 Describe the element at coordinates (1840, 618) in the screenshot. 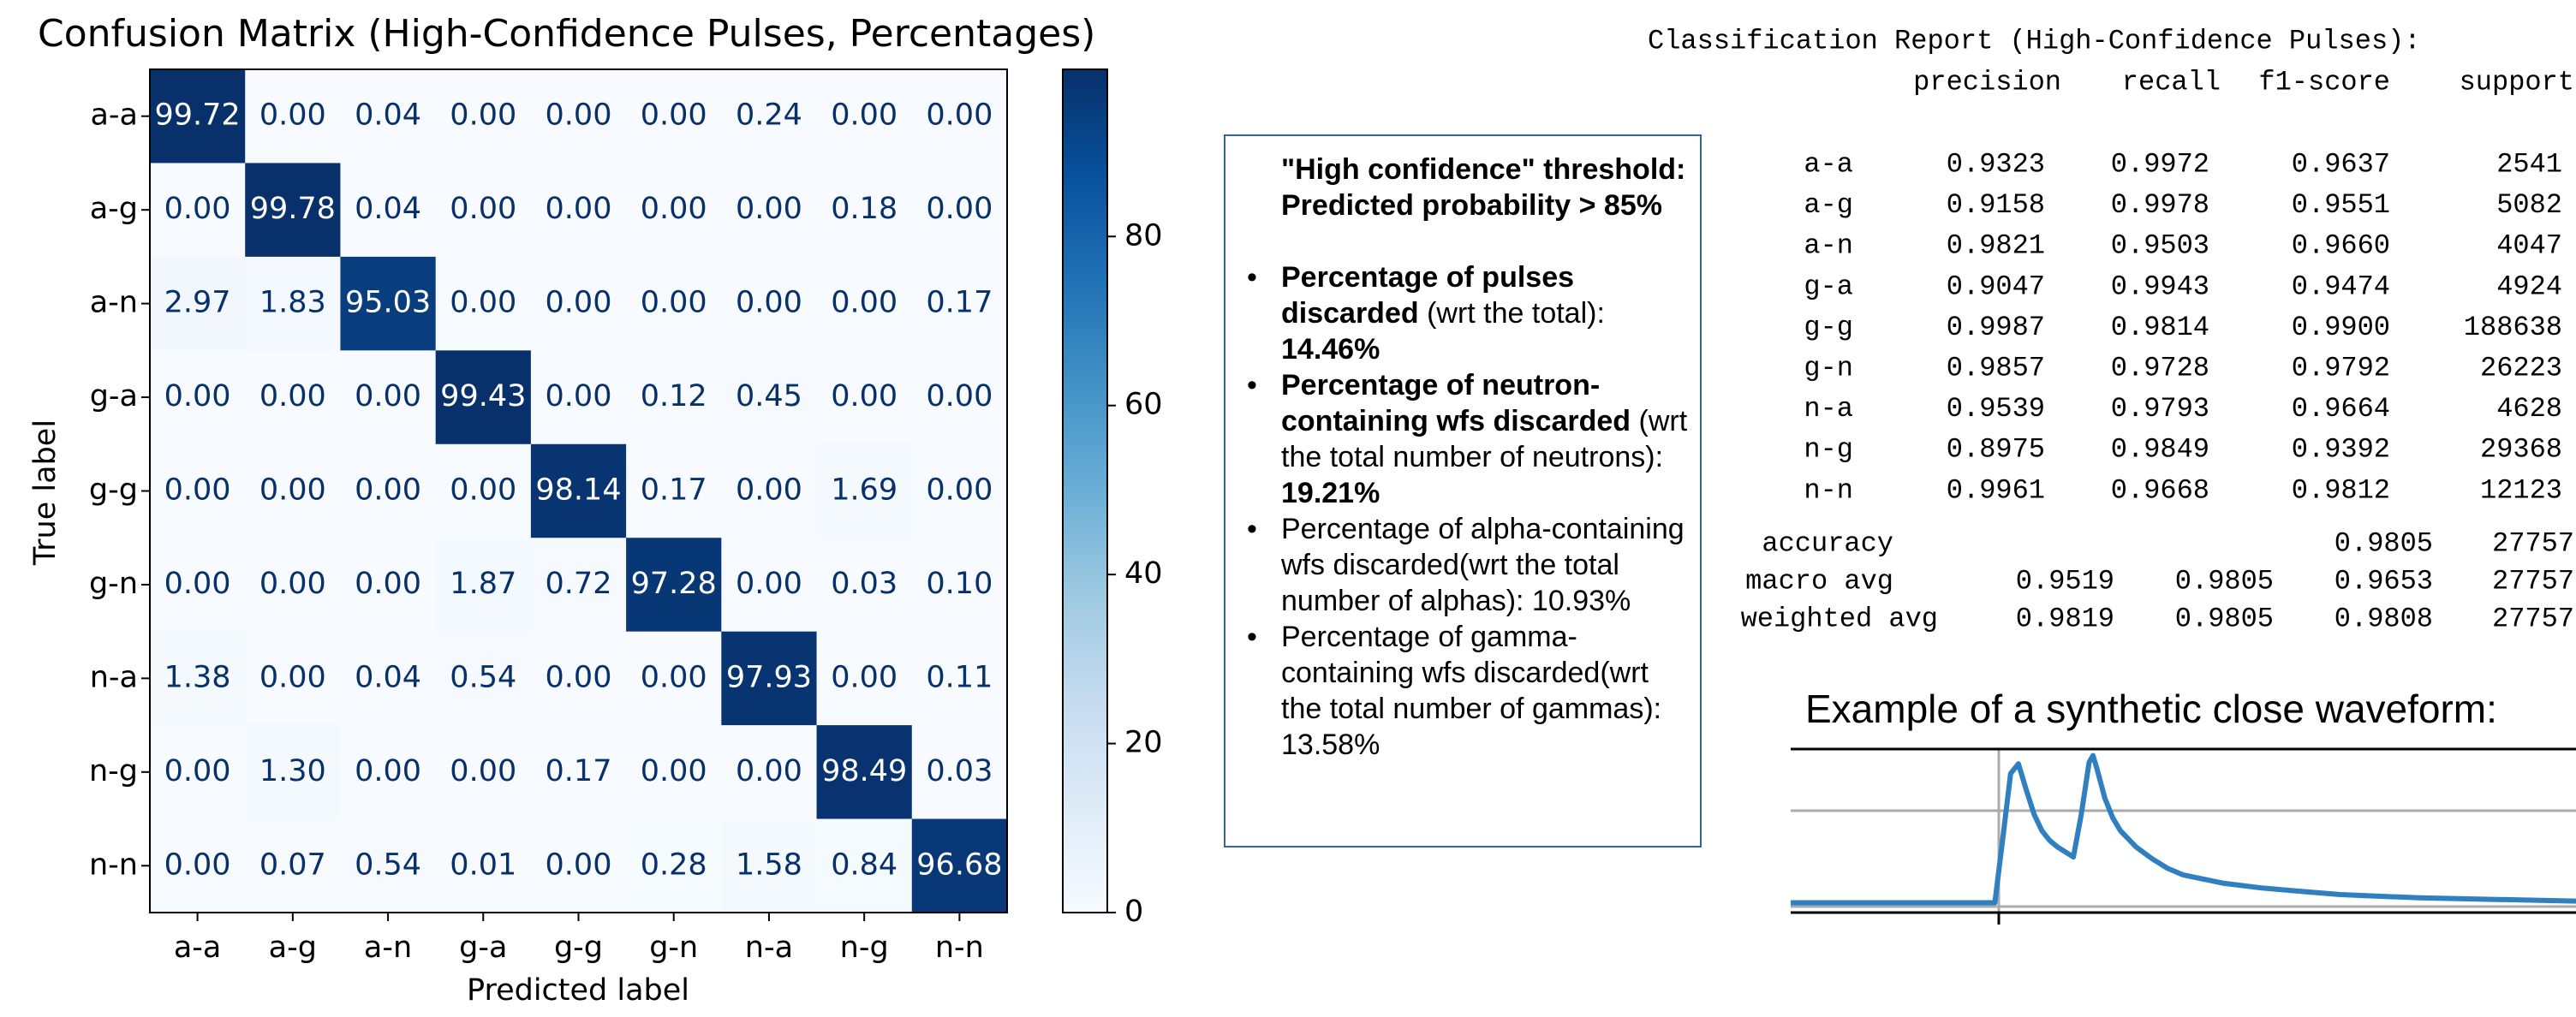

I see `report-cell: weighted avg` at that location.